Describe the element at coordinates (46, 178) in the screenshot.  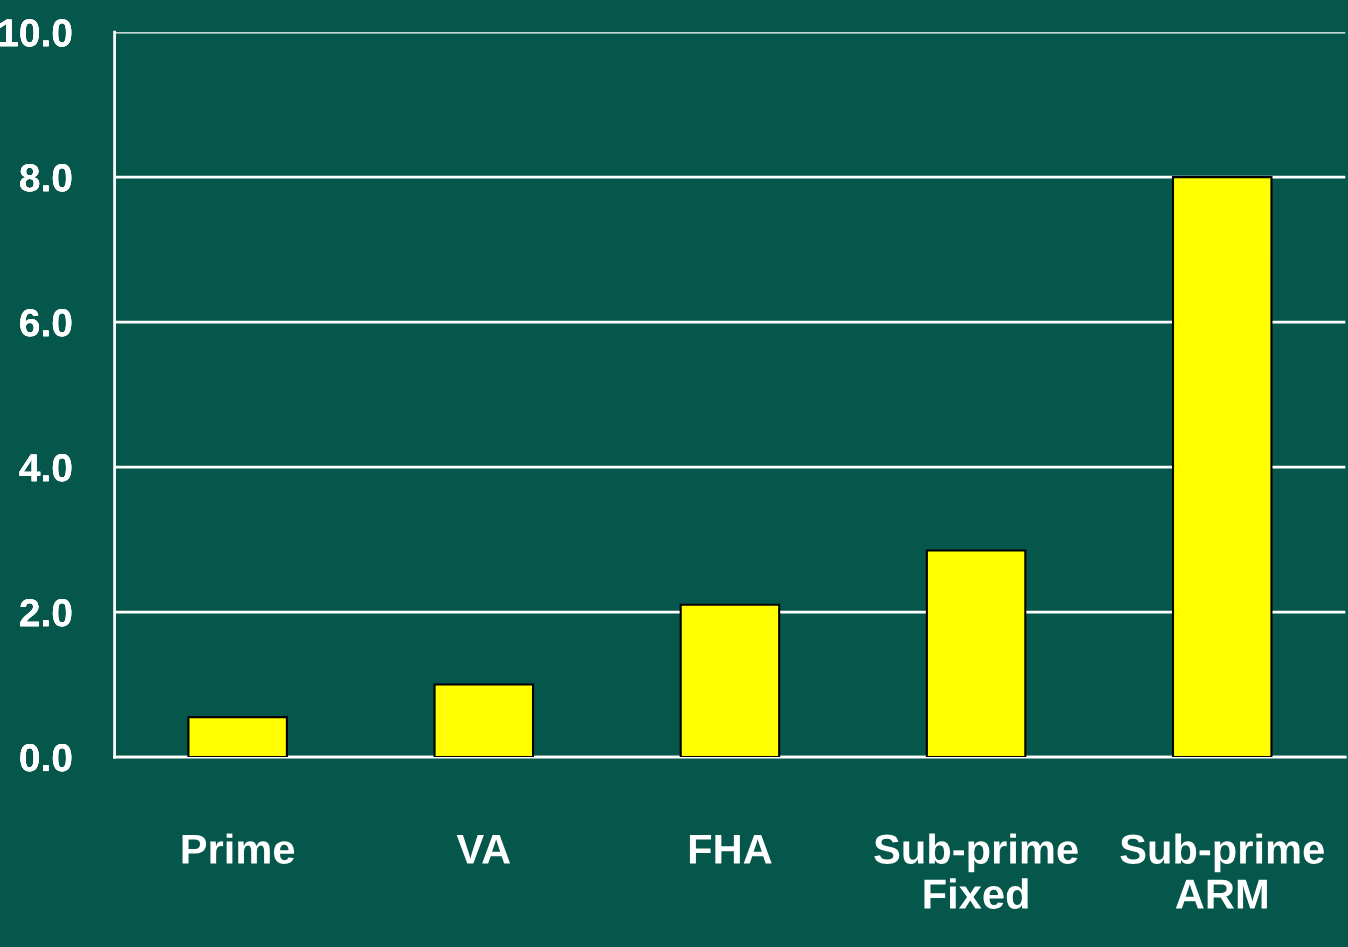
I see `y-tick-label: 8.0` at that location.